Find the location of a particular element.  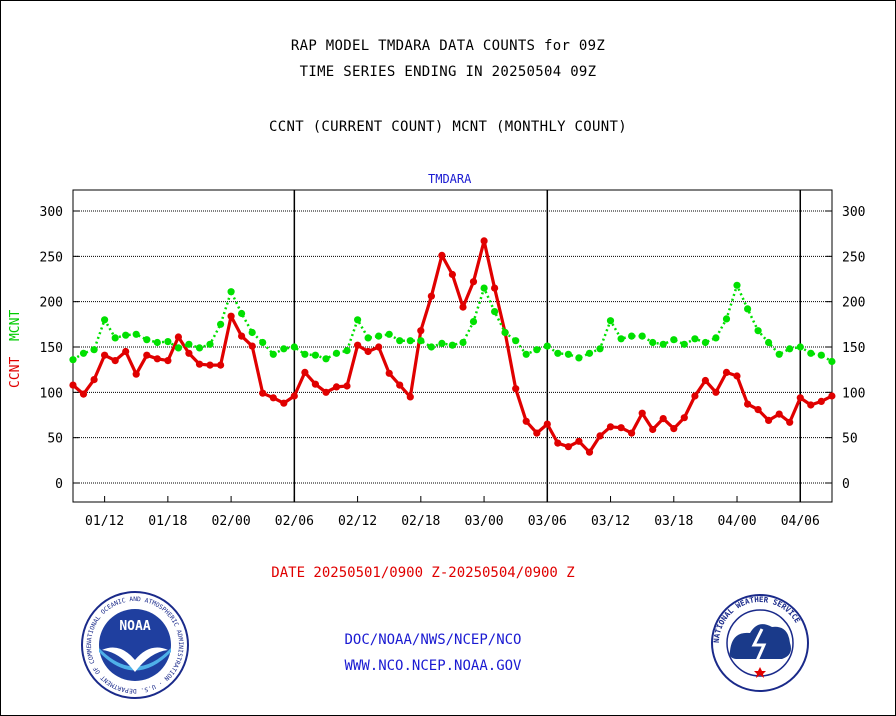

footer-link-www: WWW.NCO.NCEP.NOAA.GOV is located at coordinates (433, 666).